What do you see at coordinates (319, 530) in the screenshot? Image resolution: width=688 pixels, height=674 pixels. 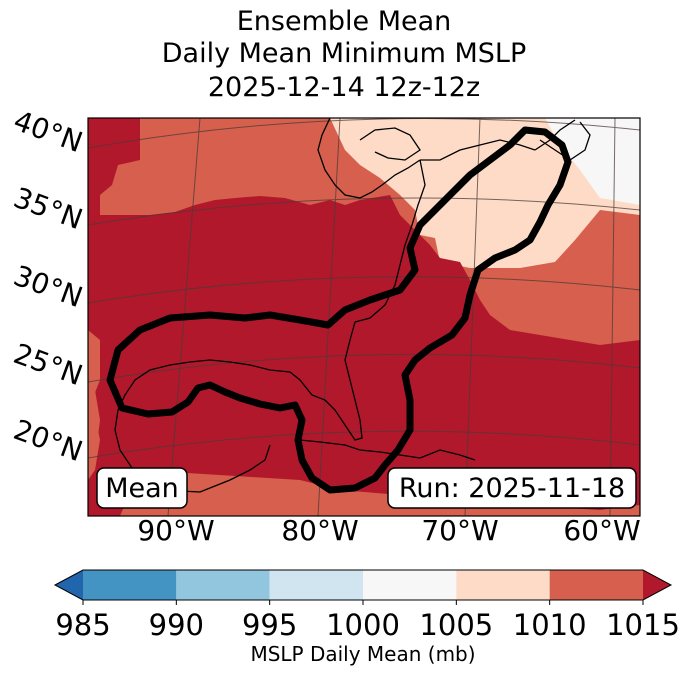 I see `lon-label-80: 80°W` at bounding box center [319, 530].